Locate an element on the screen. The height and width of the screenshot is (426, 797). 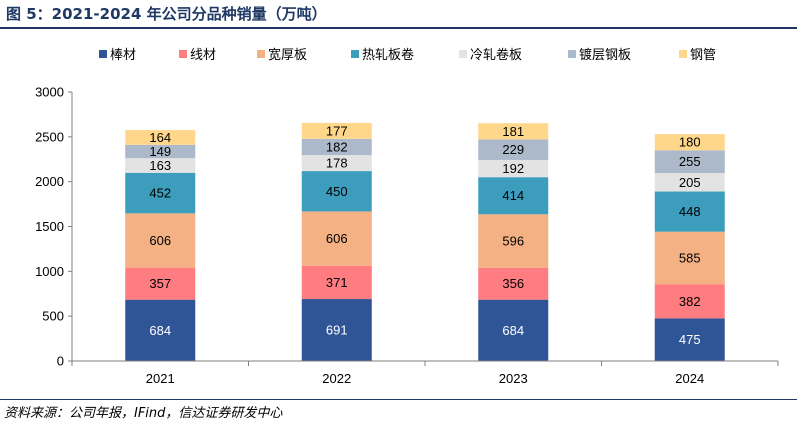
chart-legend: 棒材 线材 宽厚板 热轧板卷 冷轧卷板 镀层钢板 钢管 is located at coordinates (407, 55).